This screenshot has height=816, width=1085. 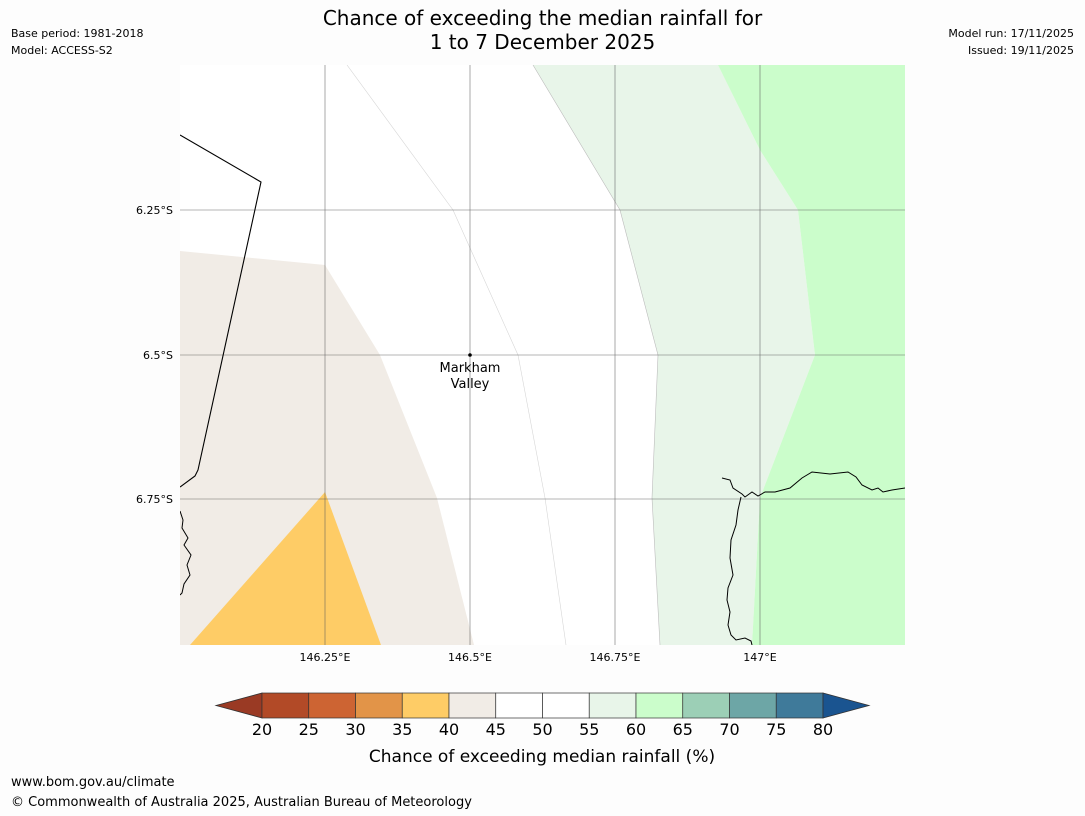 What do you see at coordinates (683, 729) in the screenshot?
I see `colorbar-tick-label: 65` at bounding box center [683, 729].